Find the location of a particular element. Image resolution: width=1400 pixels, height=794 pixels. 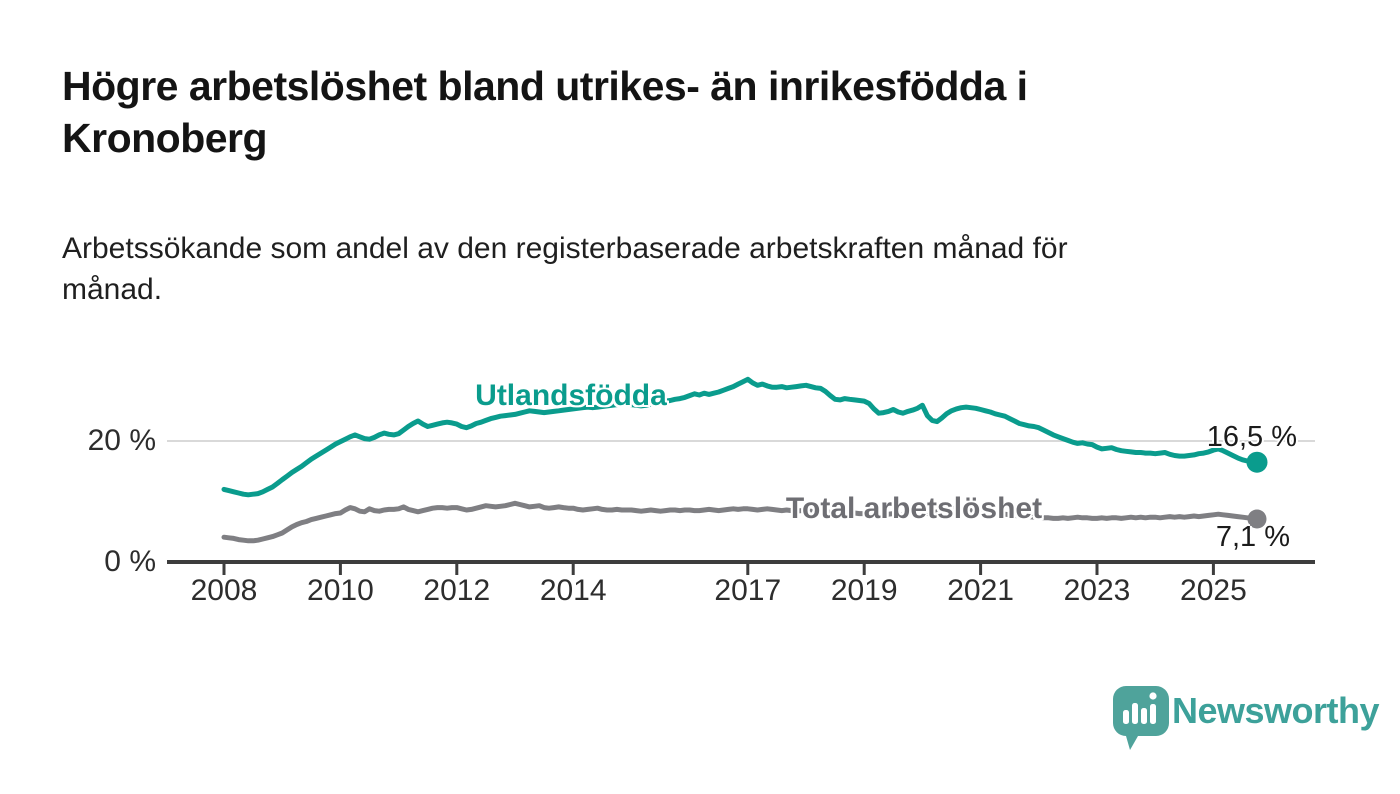

series-line-total is located at coordinates (740, 522).